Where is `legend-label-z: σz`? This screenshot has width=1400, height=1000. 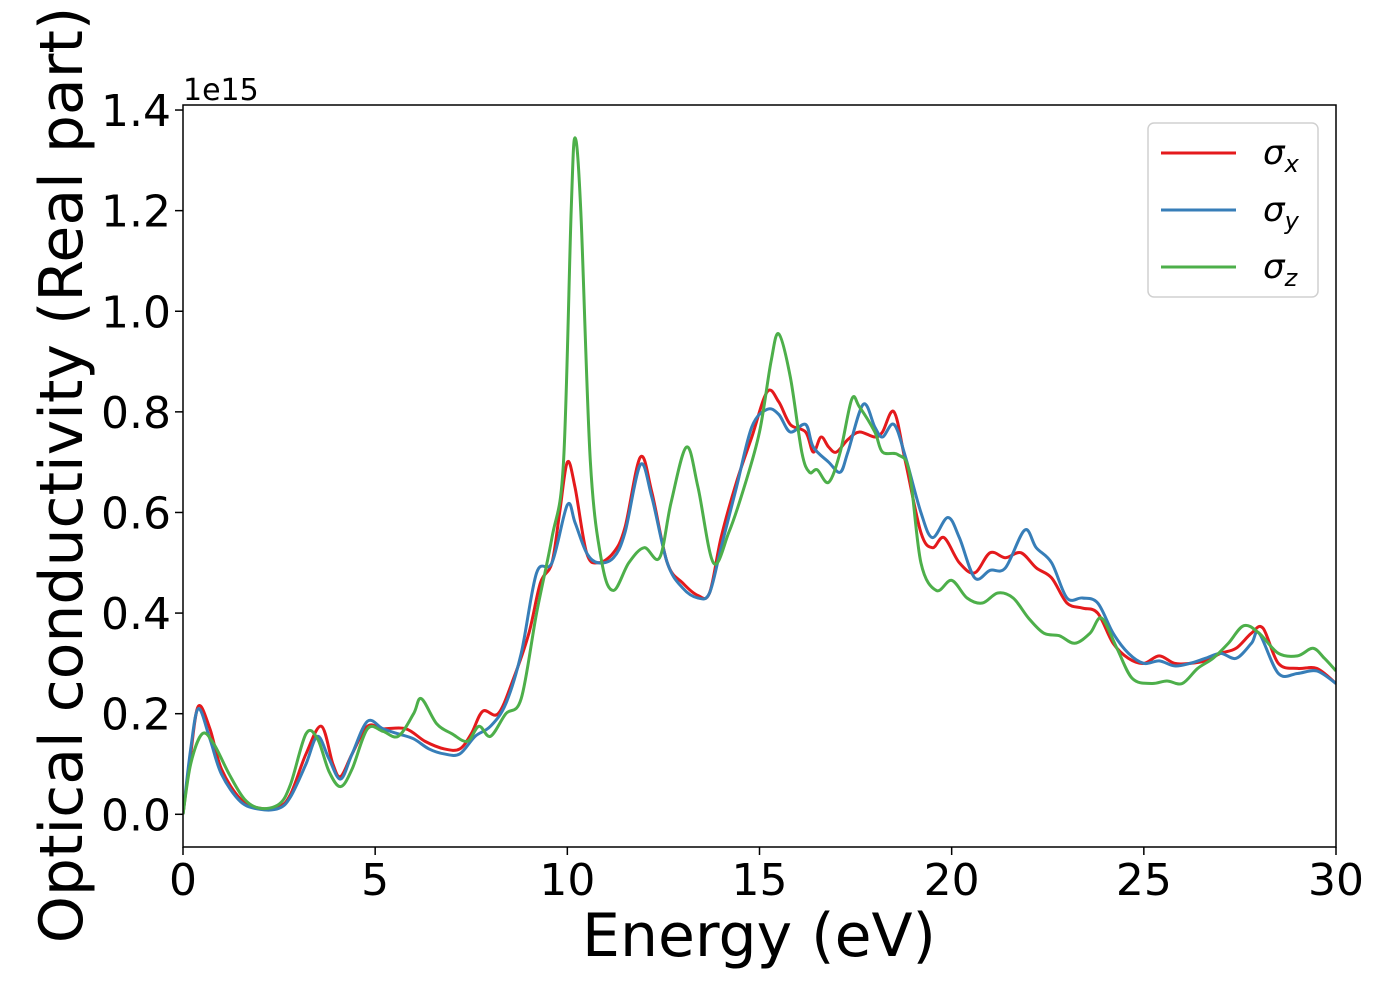 legend-label-z: σz is located at coordinates (1281, 269).